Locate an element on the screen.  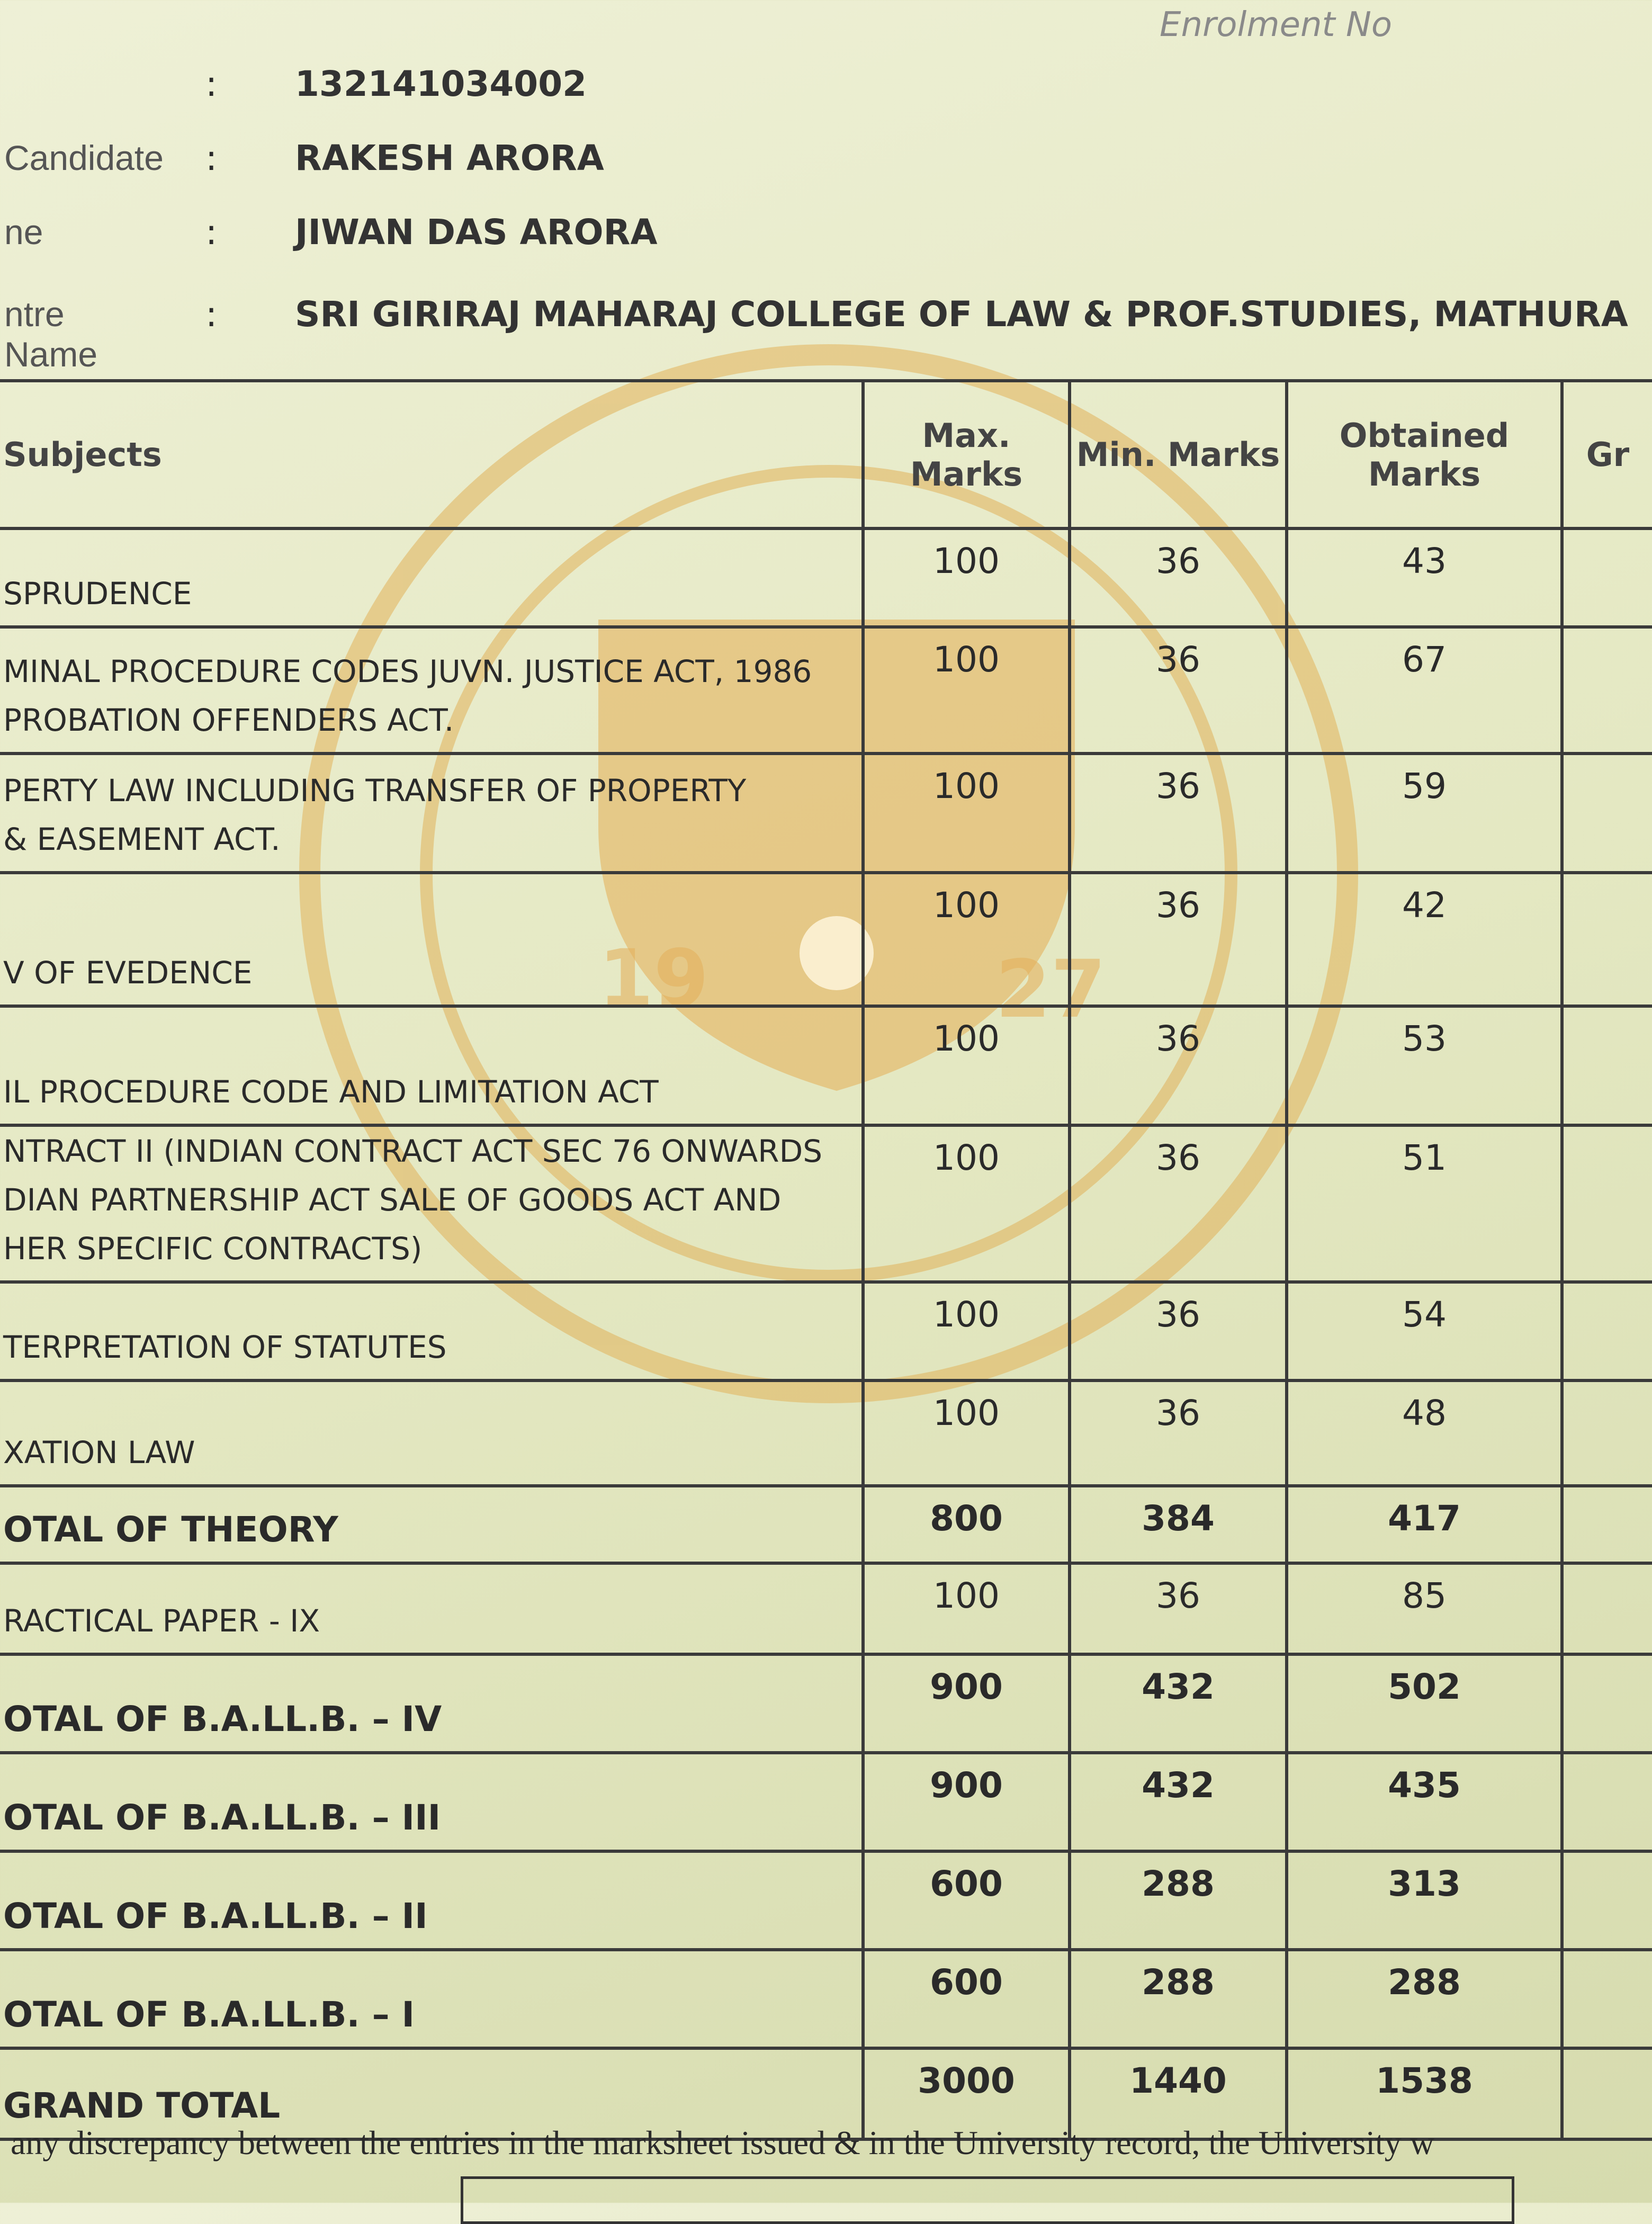
field-value: JIWAN DAS ARORA is located at coordinates (476, 232).